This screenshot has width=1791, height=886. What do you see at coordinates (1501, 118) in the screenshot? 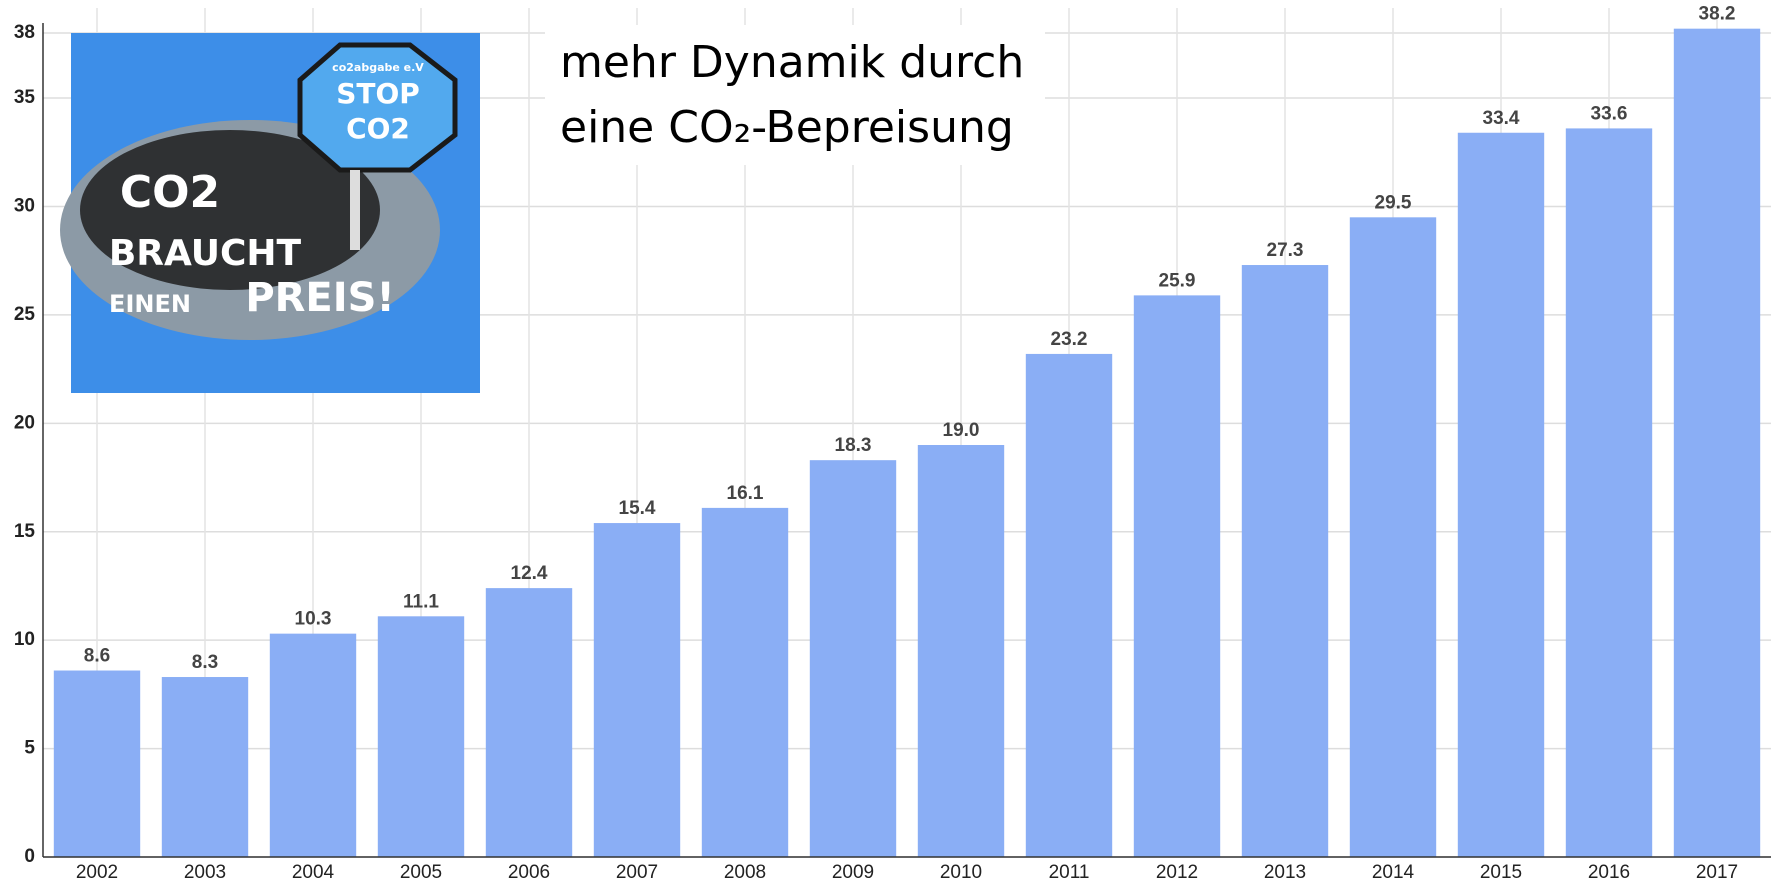
I see `value-label: 33.4` at bounding box center [1501, 118].